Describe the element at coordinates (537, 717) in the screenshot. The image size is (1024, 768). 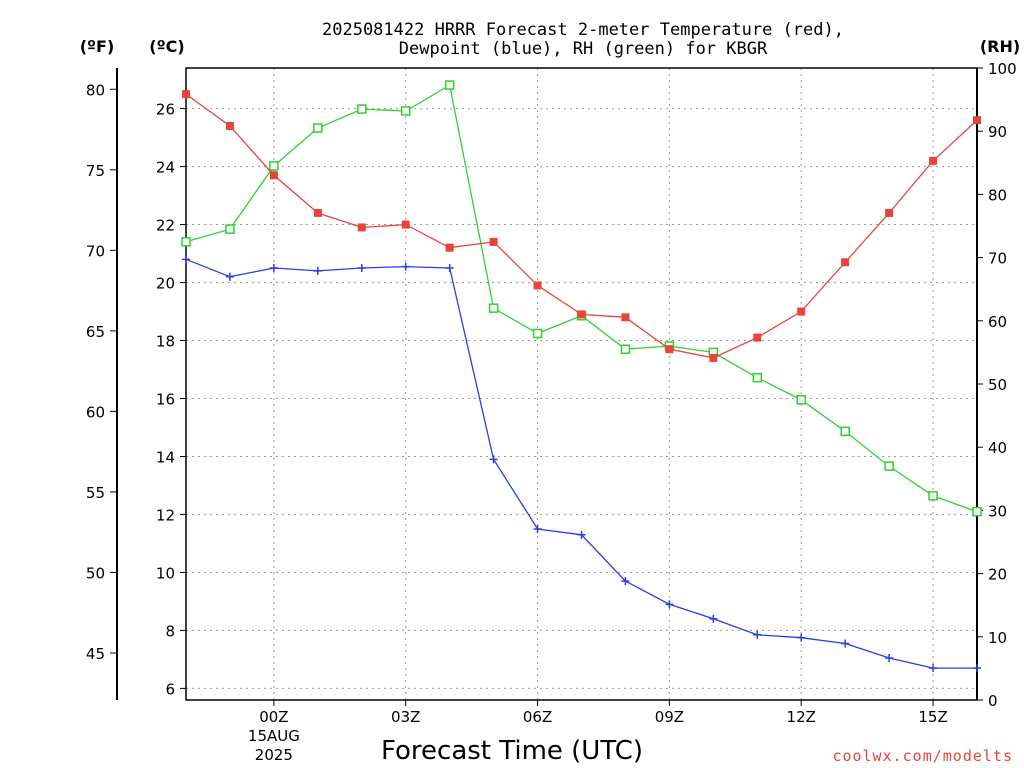
I see `x-tick-label: 06Z` at that location.